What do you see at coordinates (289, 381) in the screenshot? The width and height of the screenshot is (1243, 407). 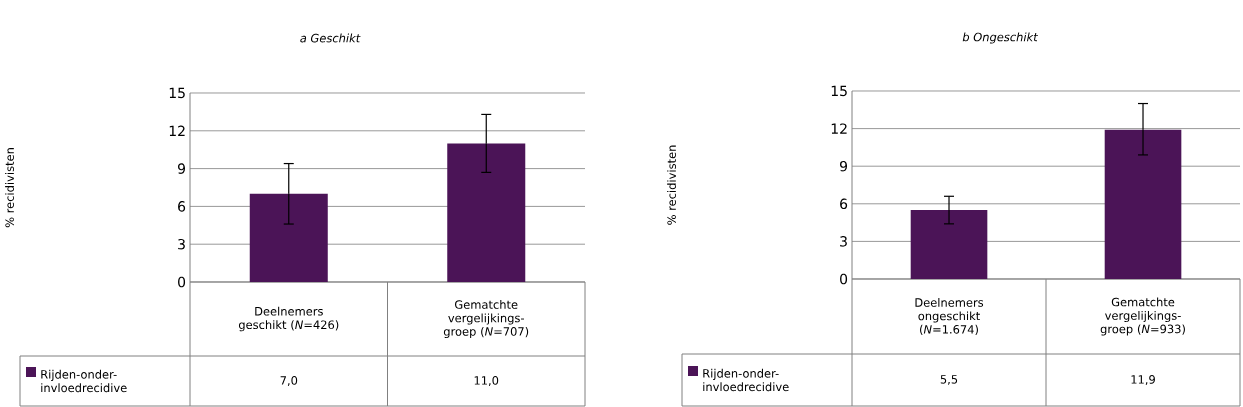 I see `data-label: 7,0` at bounding box center [289, 381].